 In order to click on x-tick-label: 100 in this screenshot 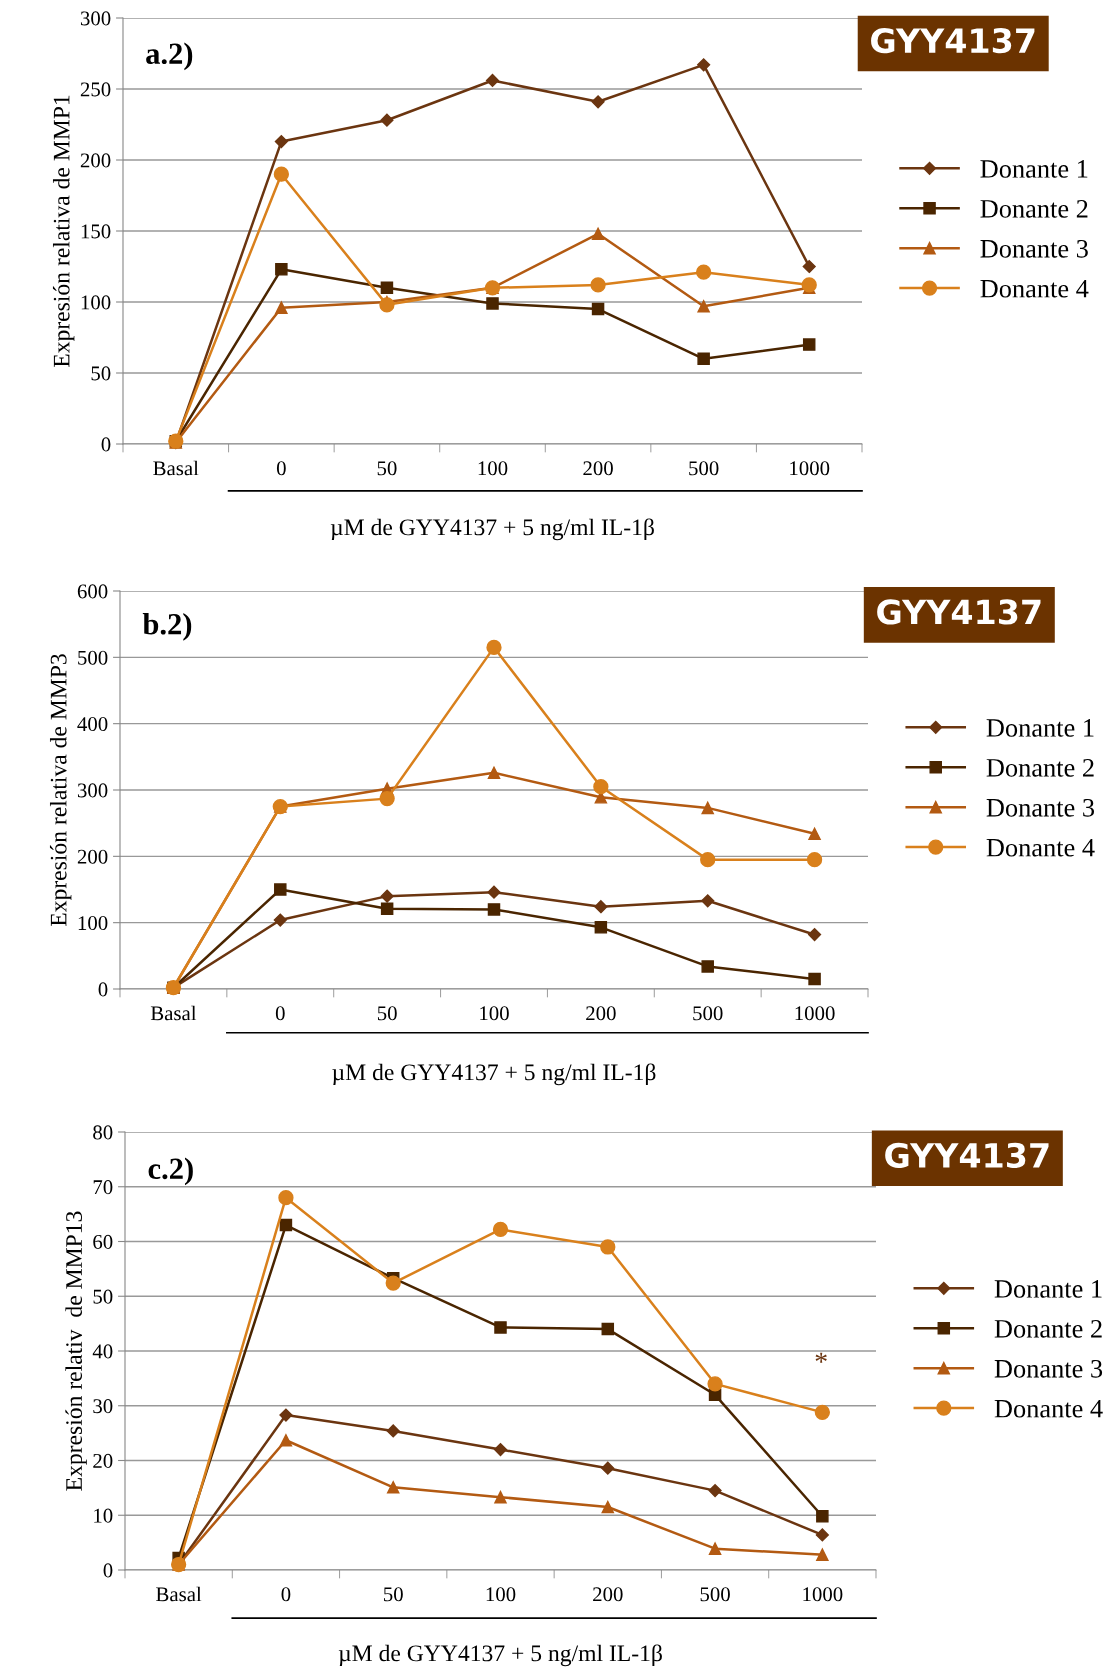, I will do `click(493, 468)`.